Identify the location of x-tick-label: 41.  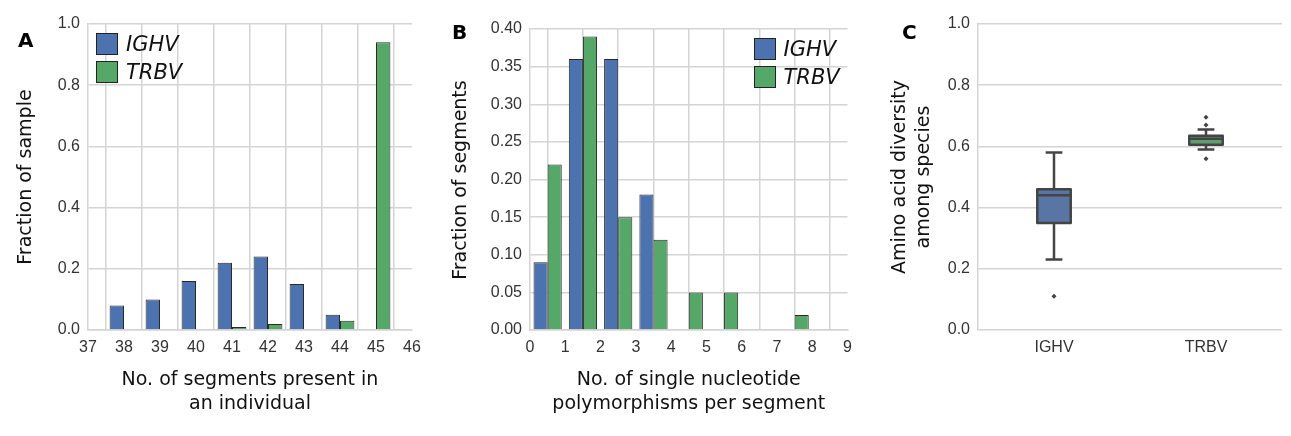
(232, 347).